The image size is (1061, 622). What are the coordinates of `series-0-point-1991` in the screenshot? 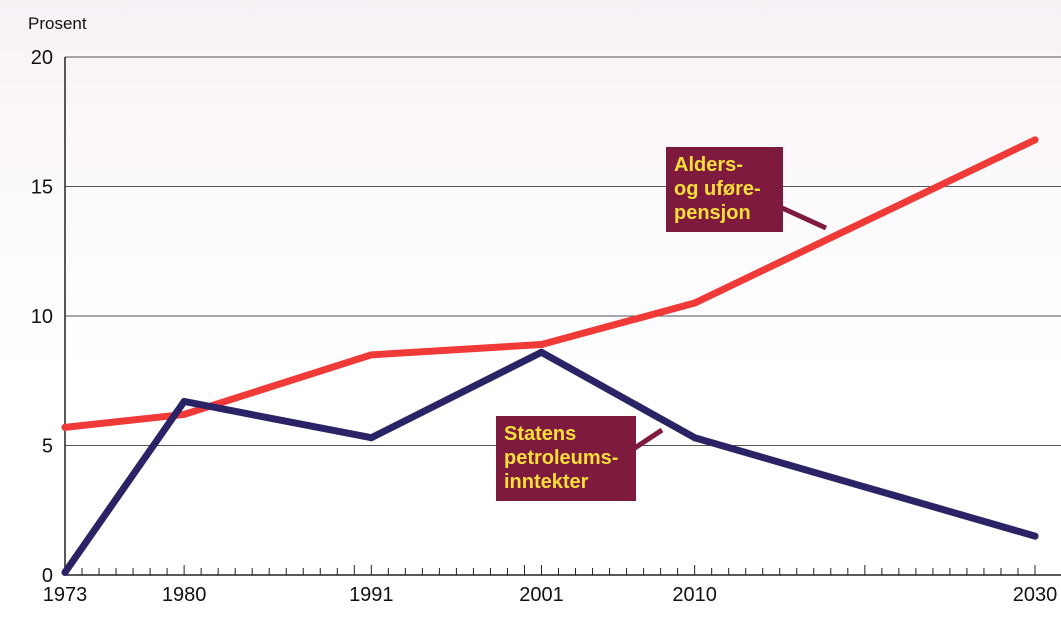 It's located at (371, 355).